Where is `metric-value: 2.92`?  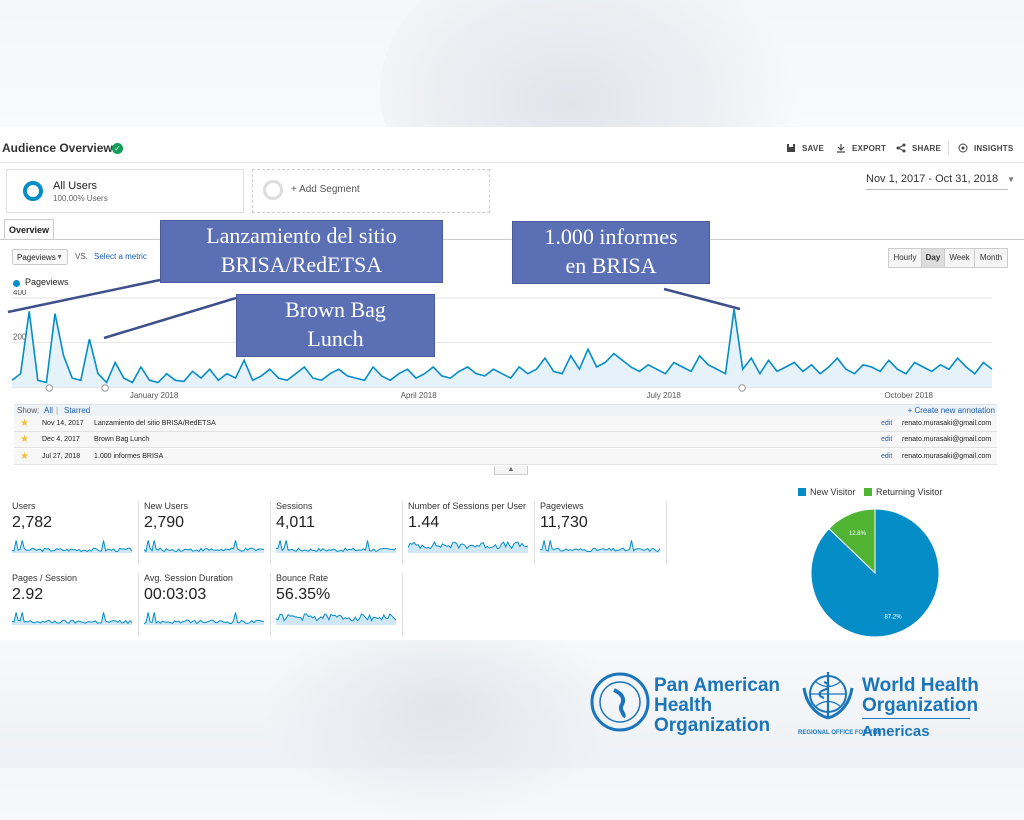 metric-value: 2.92 is located at coordinates (28, 594).